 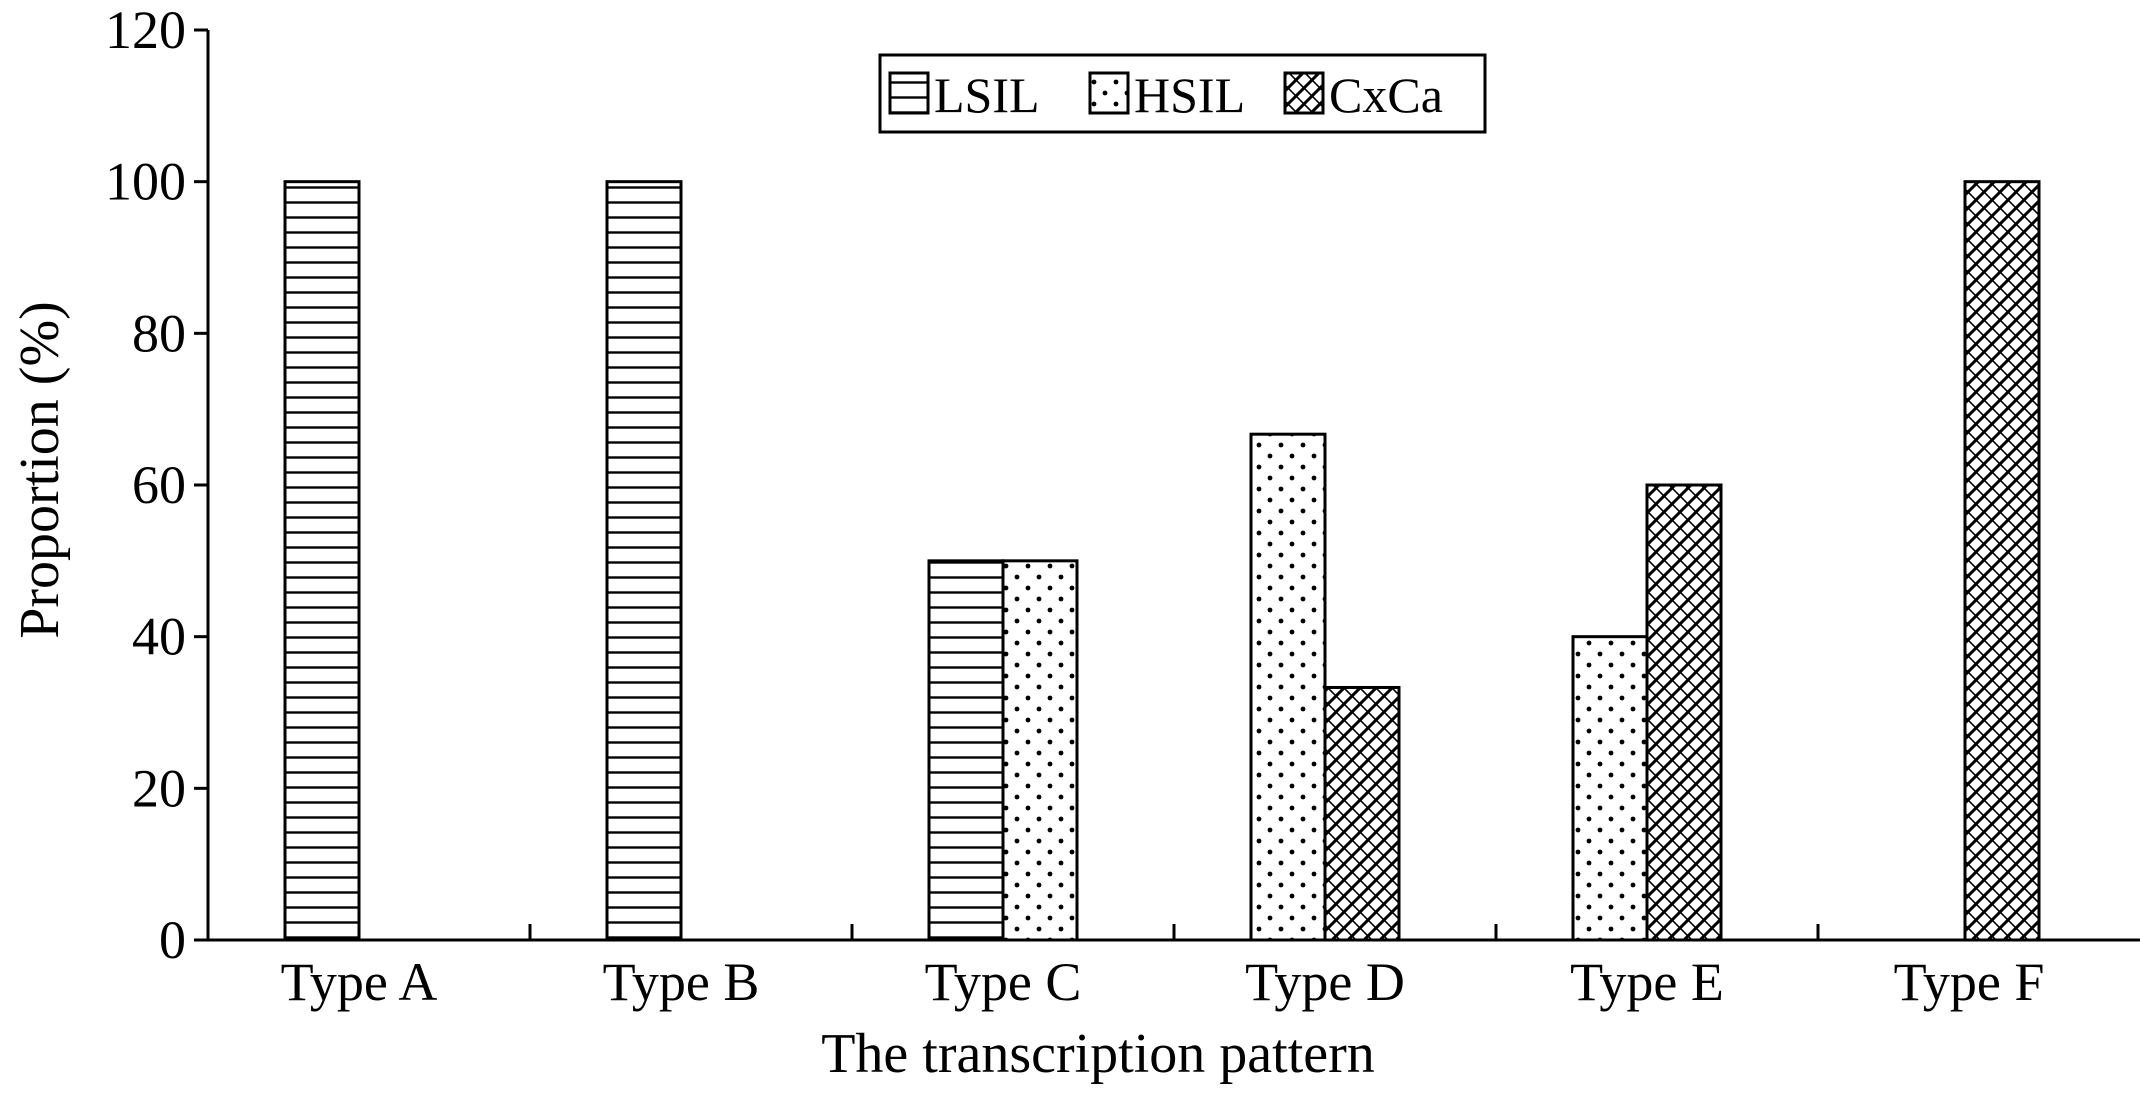 What do you see at coordinates (1647, 982) in the screenshot?
I see `x-tick-label: Type E` at bounding box center [1647, 982].